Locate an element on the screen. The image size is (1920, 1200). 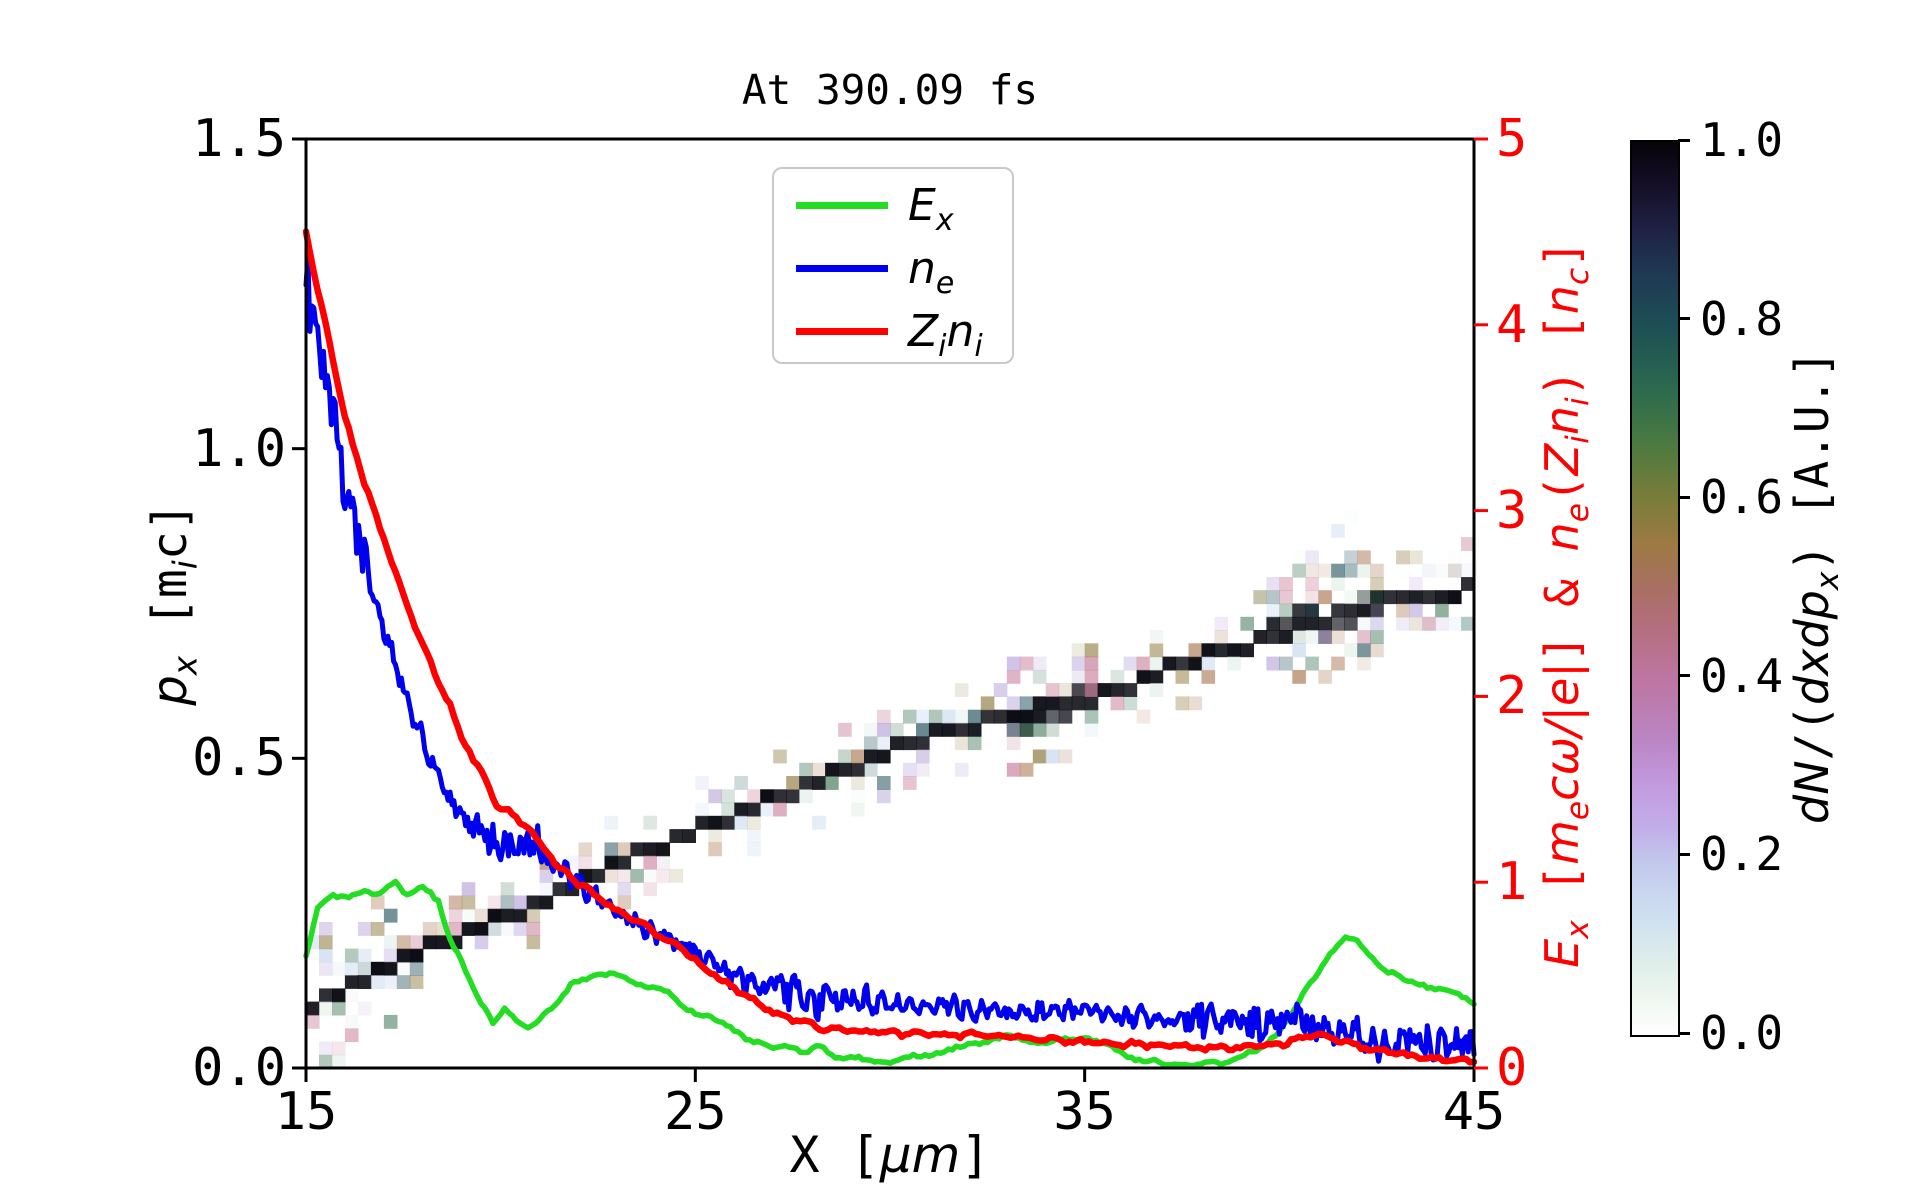
legend-swatch-Zini is located at coordinates (842, 331).